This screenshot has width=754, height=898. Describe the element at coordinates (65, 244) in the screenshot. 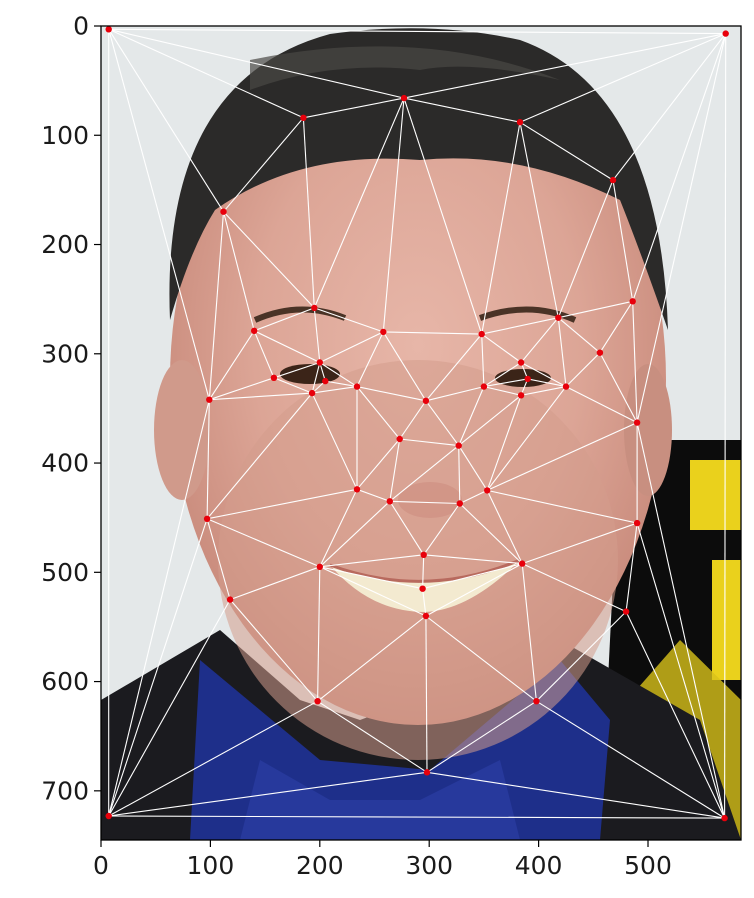

I see `y-tick-label: 200` at that location.